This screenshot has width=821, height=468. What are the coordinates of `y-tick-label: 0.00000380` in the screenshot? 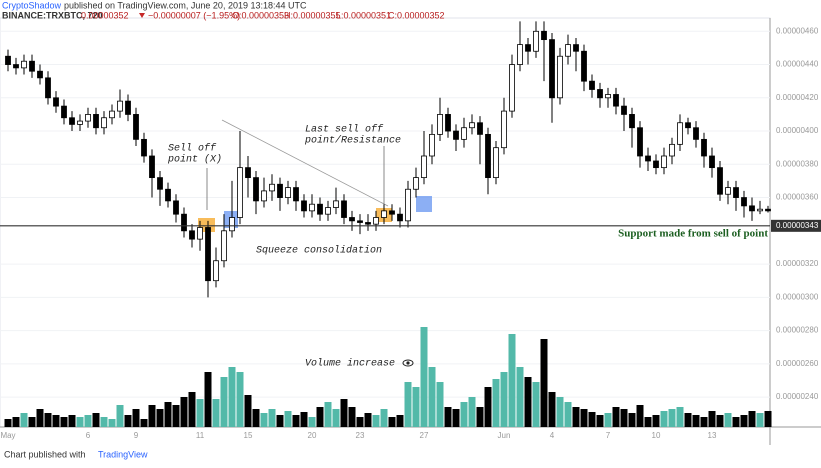 It's located at (797, 163).